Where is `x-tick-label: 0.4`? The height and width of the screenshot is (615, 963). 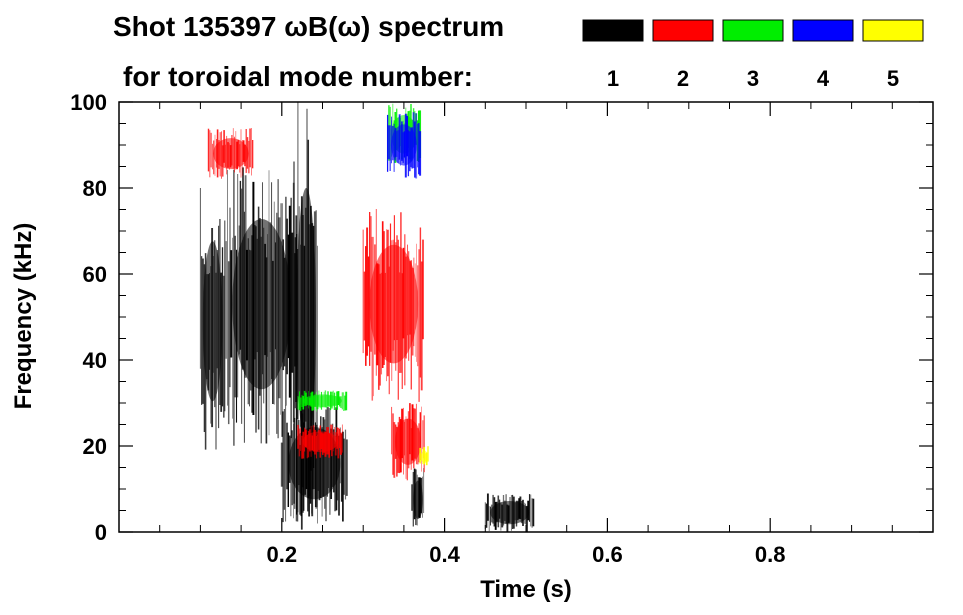
x-tick-label: 0.4 is located at coordinates (444, 554).